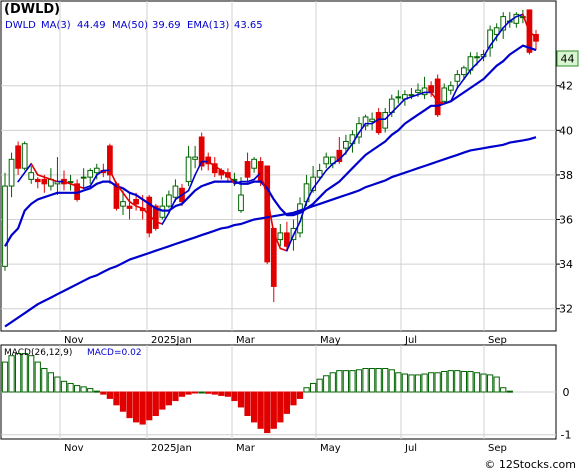 The height and width of the screenshot is (471, 580). What do you see at coordinates (285, 448) in the screenshot?
I see `macd-x-axis: Nov 2025Jan Mar May Jul Sep` at bounding box center [285, 448].